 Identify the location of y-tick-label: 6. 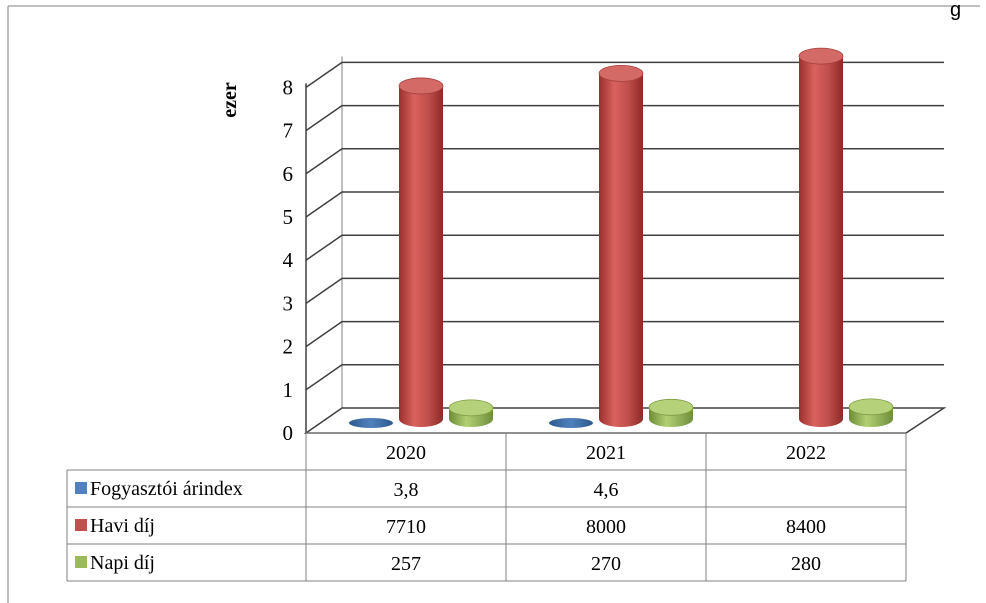
(288, 174).